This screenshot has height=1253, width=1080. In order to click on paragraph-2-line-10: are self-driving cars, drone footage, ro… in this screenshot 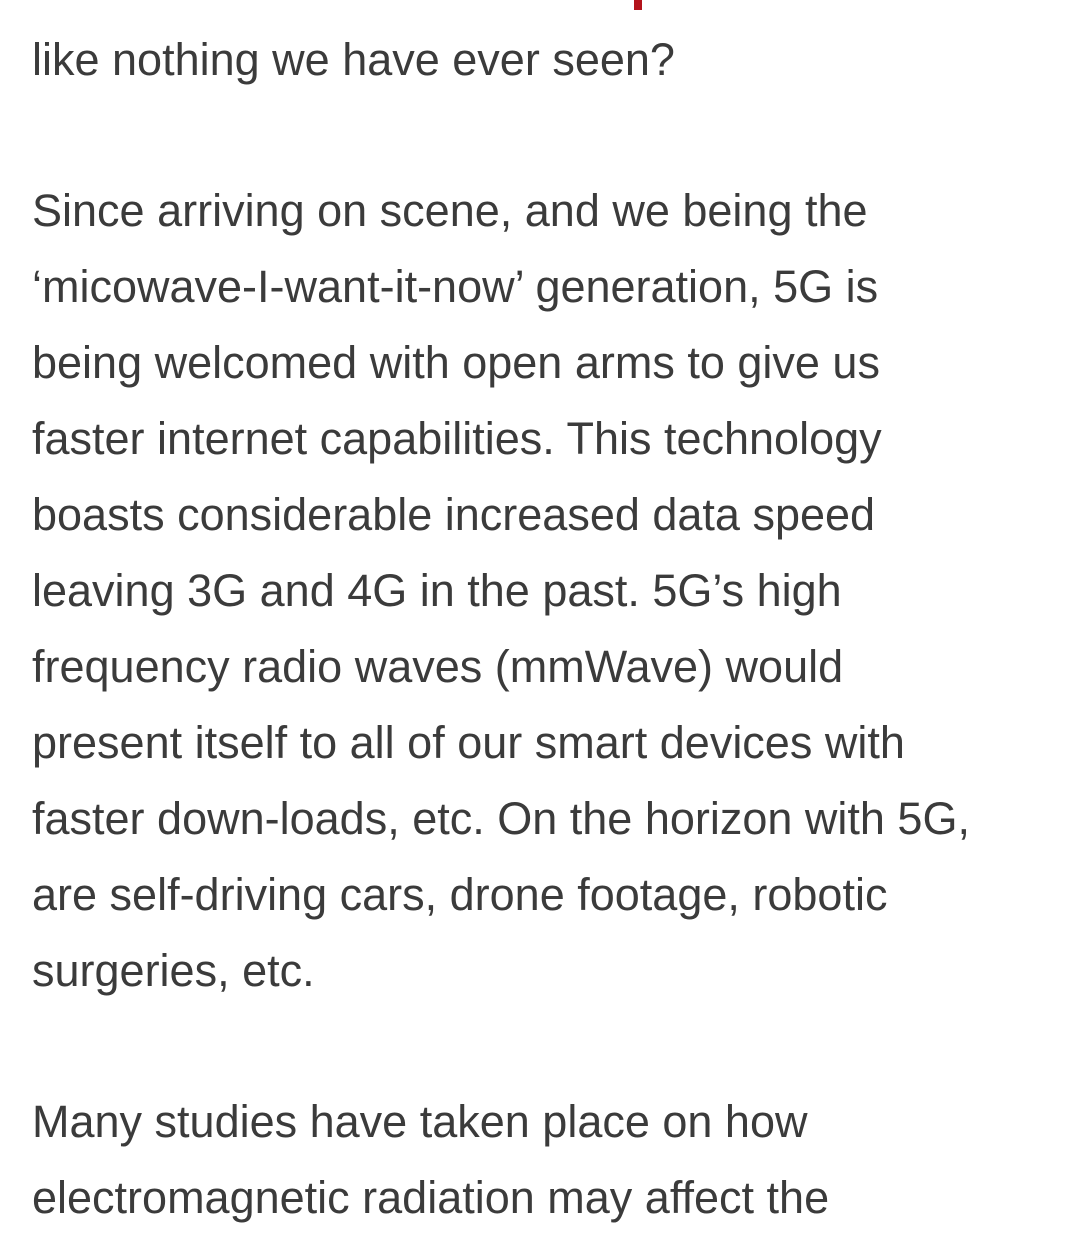, I will do `click(460, 894)`.